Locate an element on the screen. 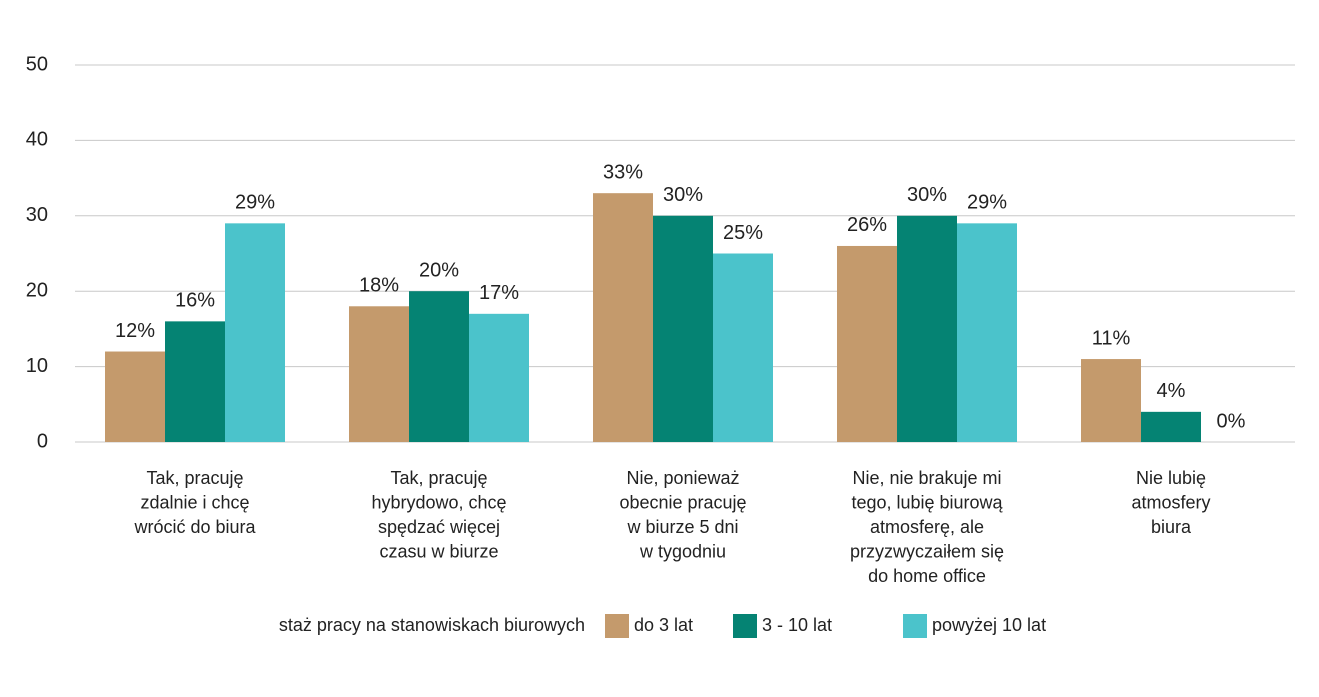  value-label: 11% is located at coordinates (1111, 338).